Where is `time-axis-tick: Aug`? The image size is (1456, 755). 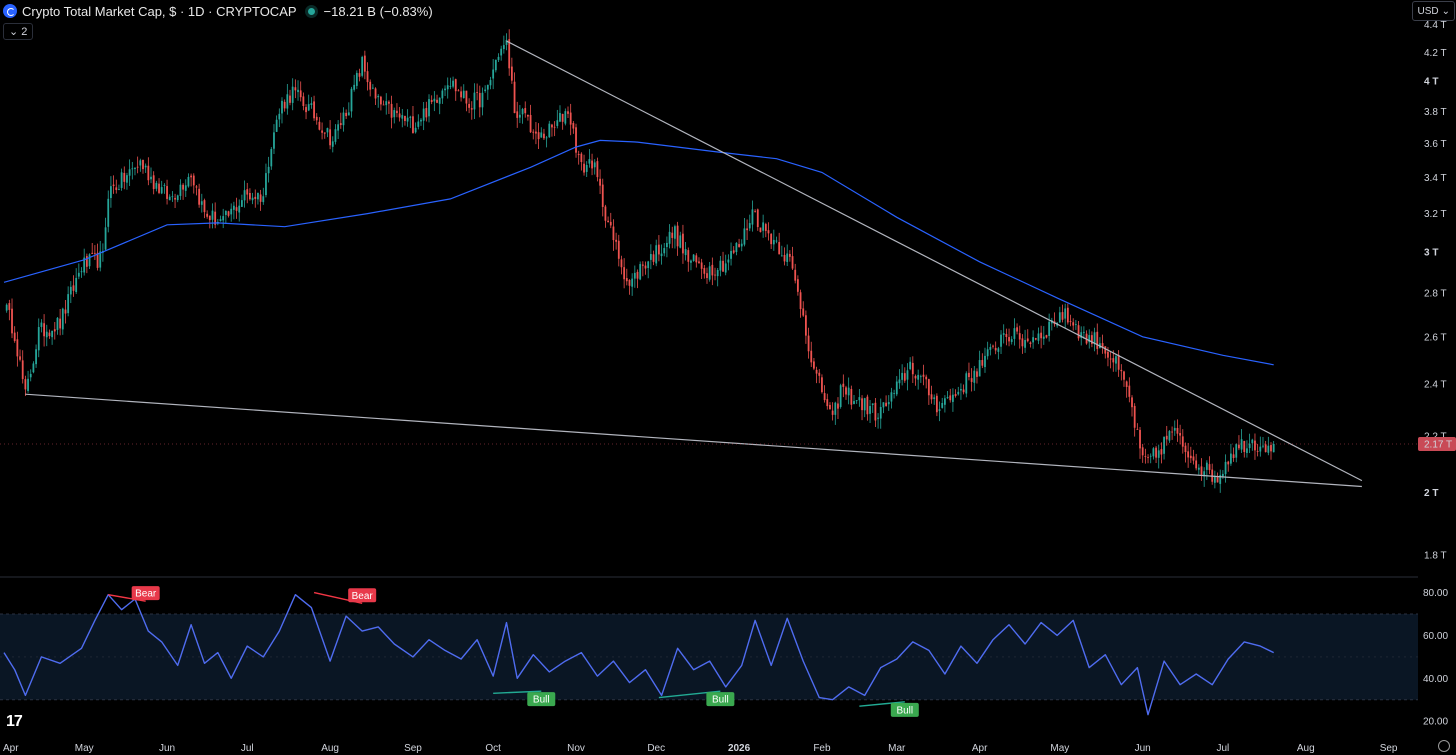
time-axis-tick: Aug is located at coordinates (1306, 748).